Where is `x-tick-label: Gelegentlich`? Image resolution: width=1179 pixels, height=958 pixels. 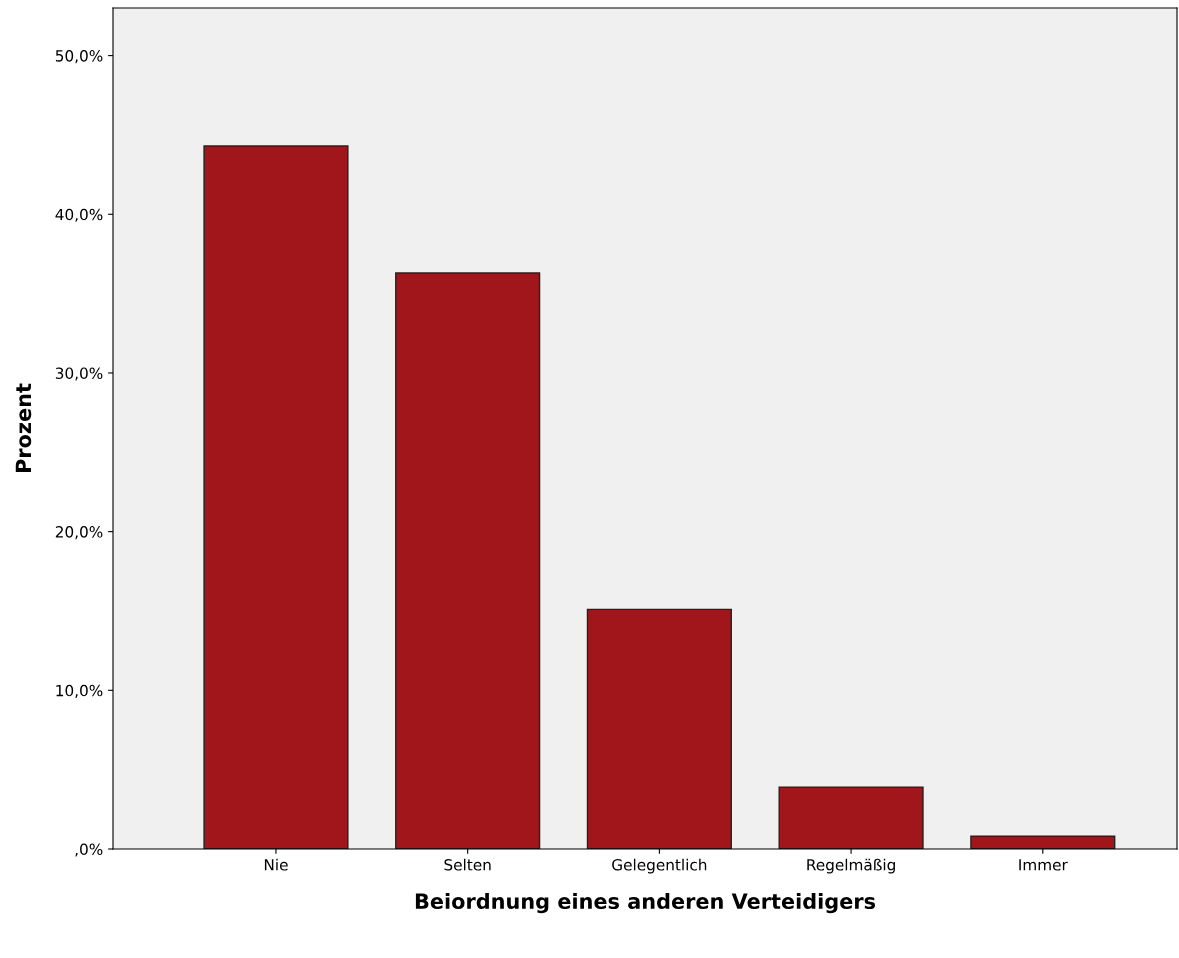 x-tick-label: Gelegentlich is located at coordinates (659, 866).